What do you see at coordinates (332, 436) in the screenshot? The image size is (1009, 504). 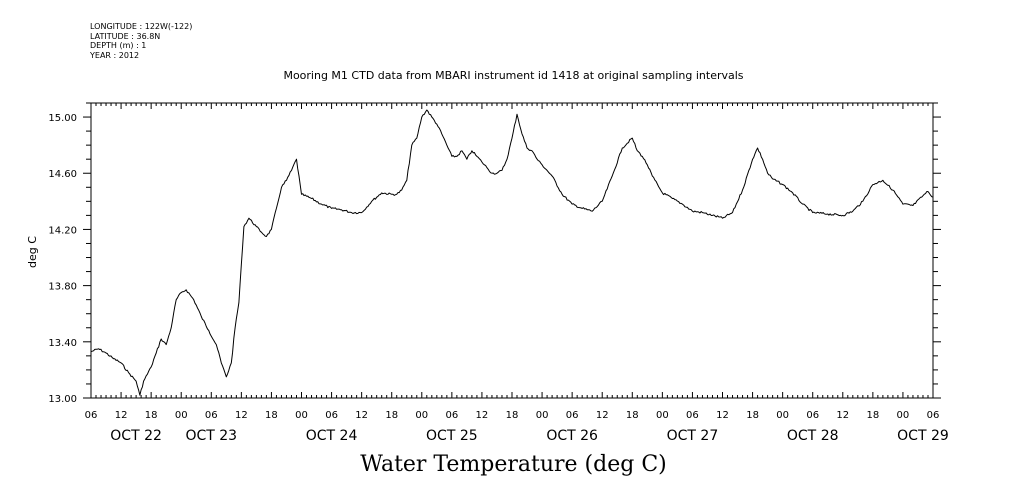 I see `x-day-label: OCT 24` at bounding box center [332, 436].